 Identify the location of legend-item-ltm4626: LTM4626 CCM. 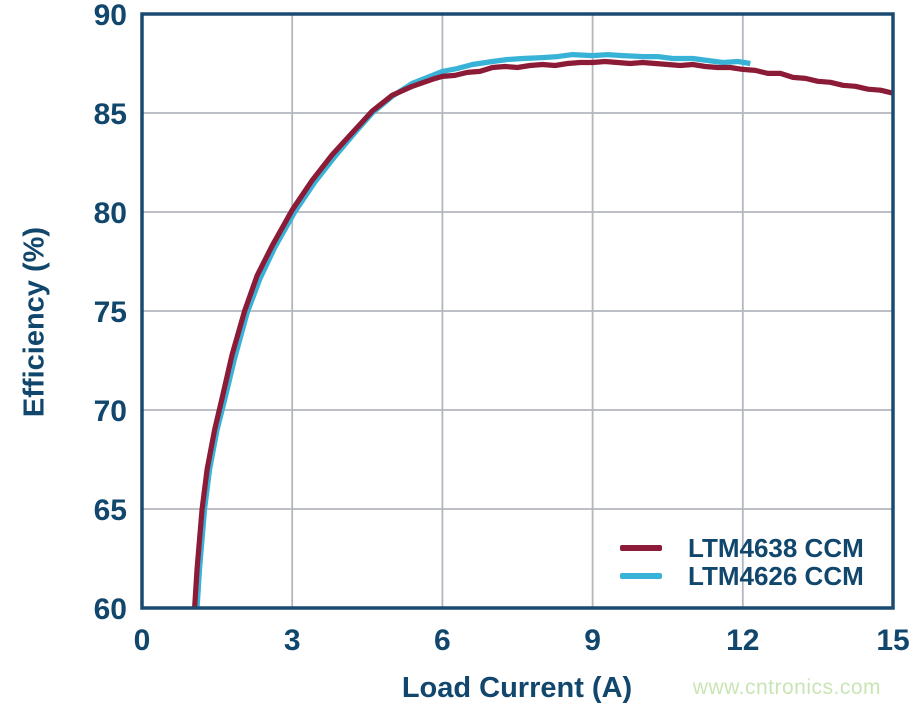
(742, 576).